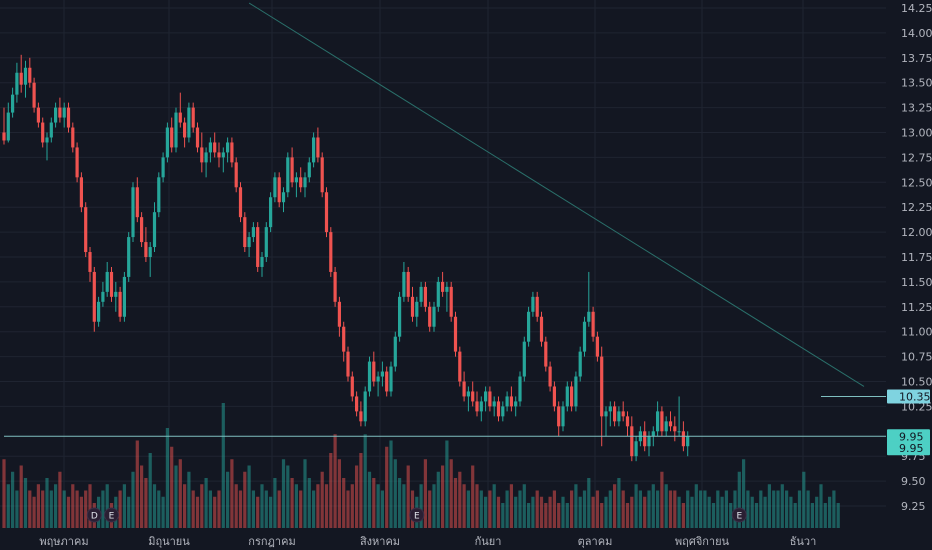  What do you see at coordinates (94, 515) in the screenshot?
I see `event-marker-d: D` at bounding box center [94, 515].